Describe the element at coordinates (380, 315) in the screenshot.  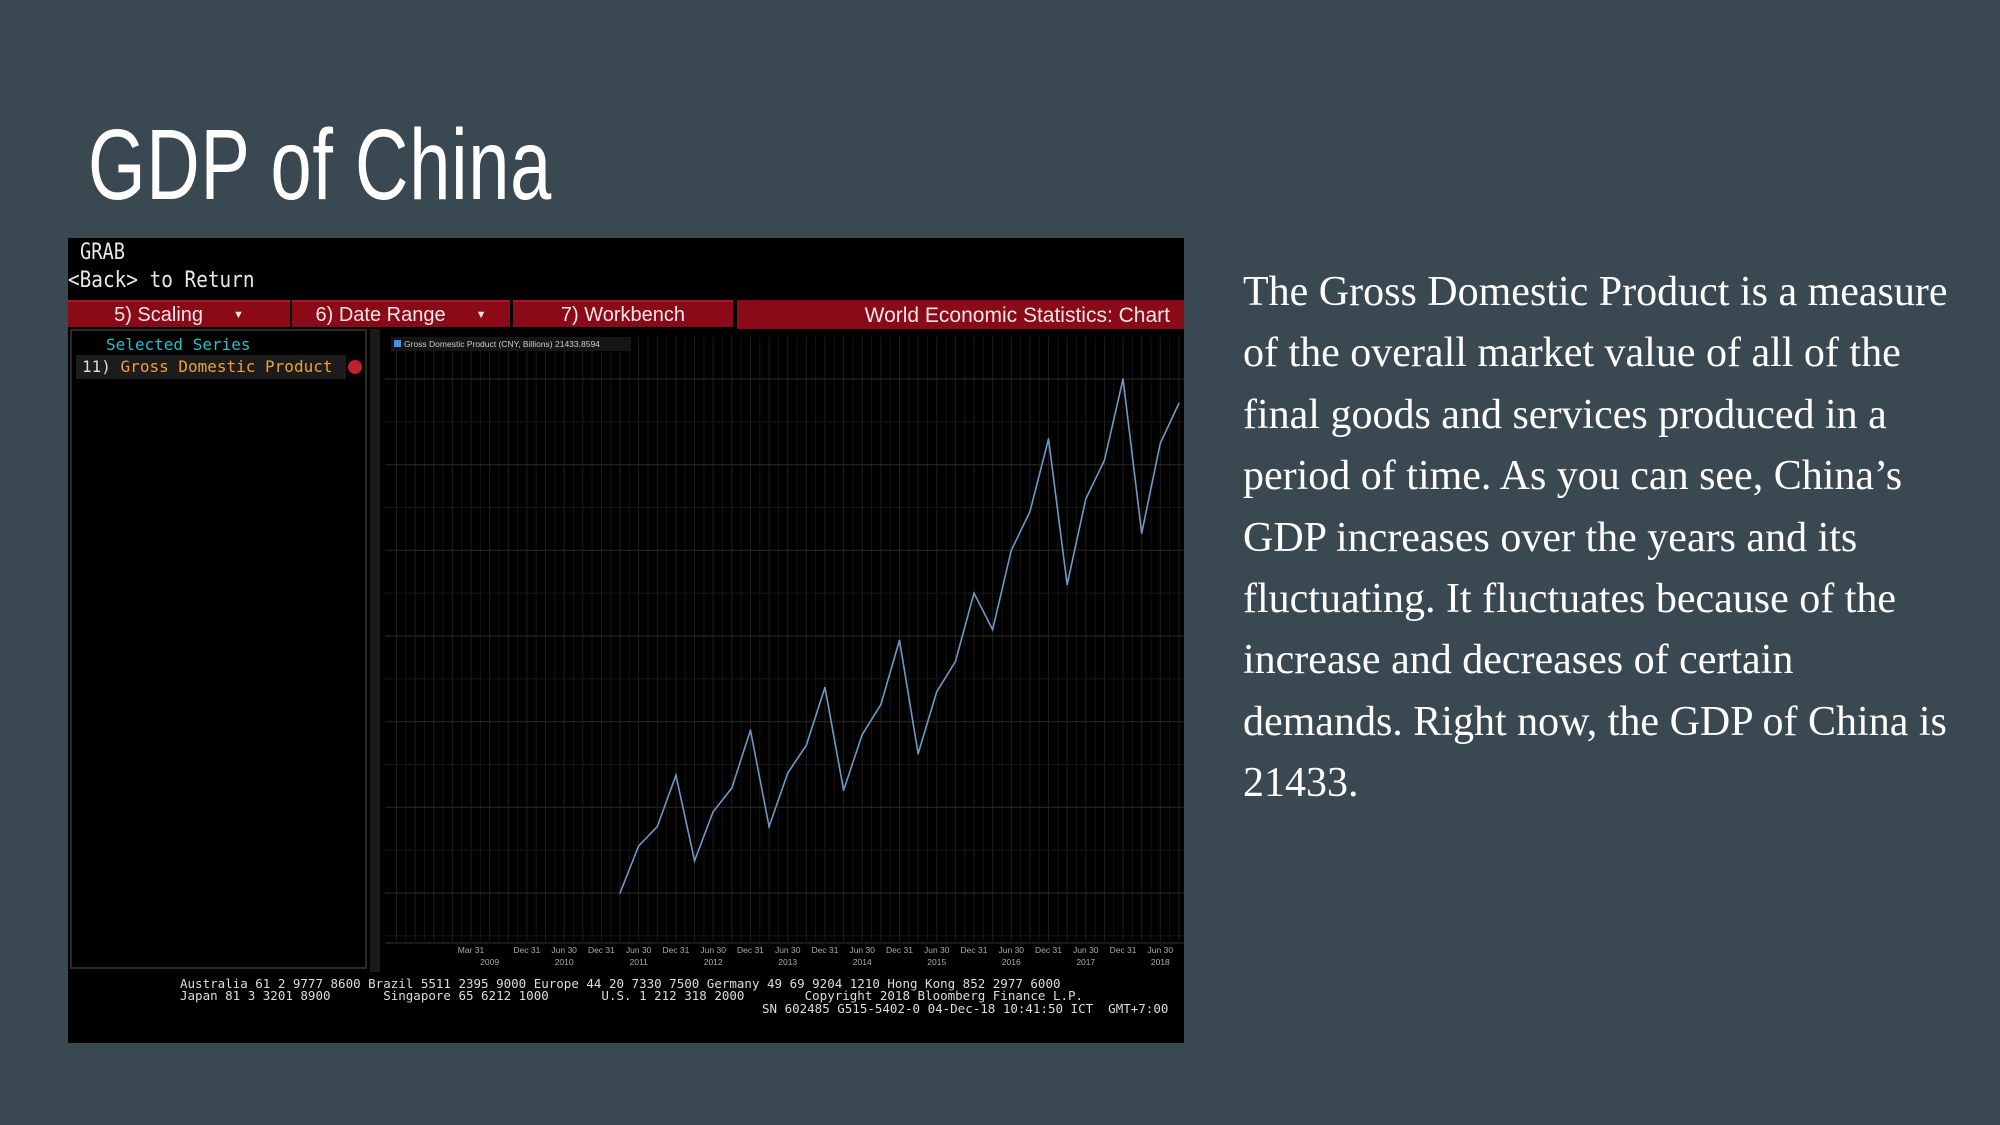
I see `date-range-label: 6) Date Range` at that location.